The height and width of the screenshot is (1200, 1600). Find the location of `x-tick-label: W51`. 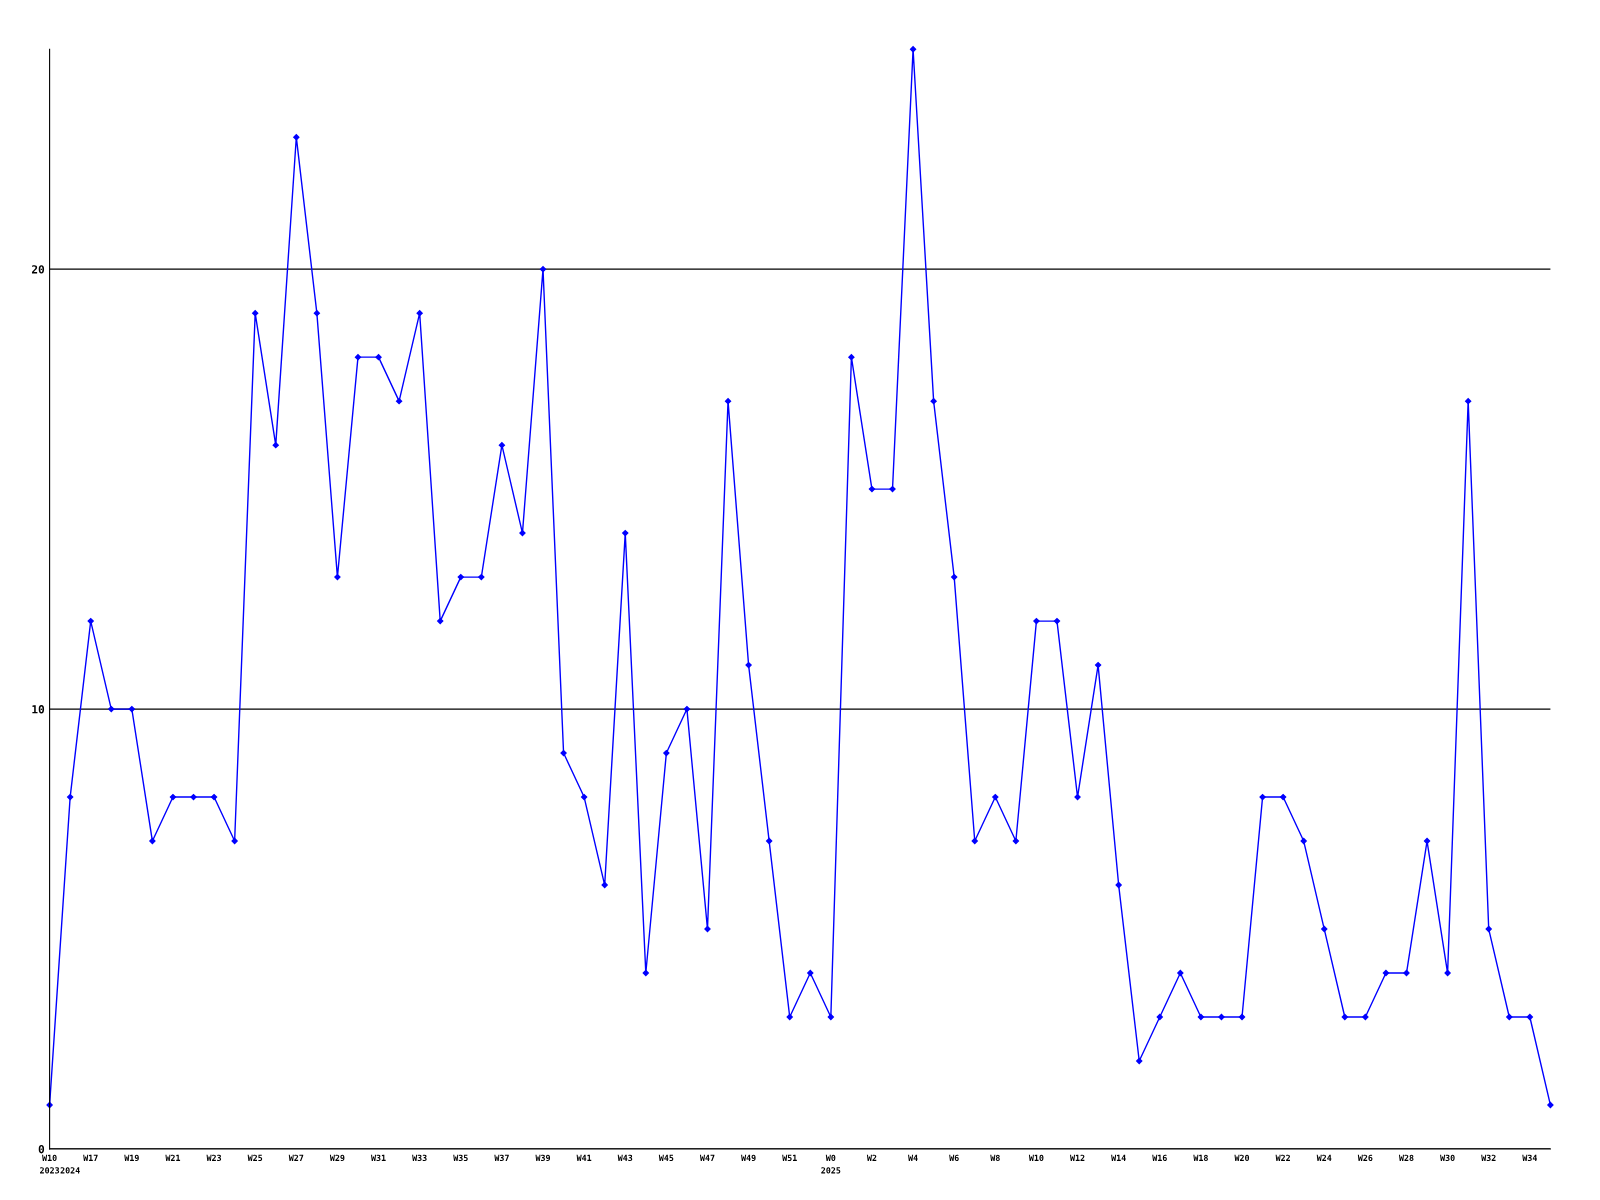

x-tick-label: W51 is located at coordinates (789, 1158).